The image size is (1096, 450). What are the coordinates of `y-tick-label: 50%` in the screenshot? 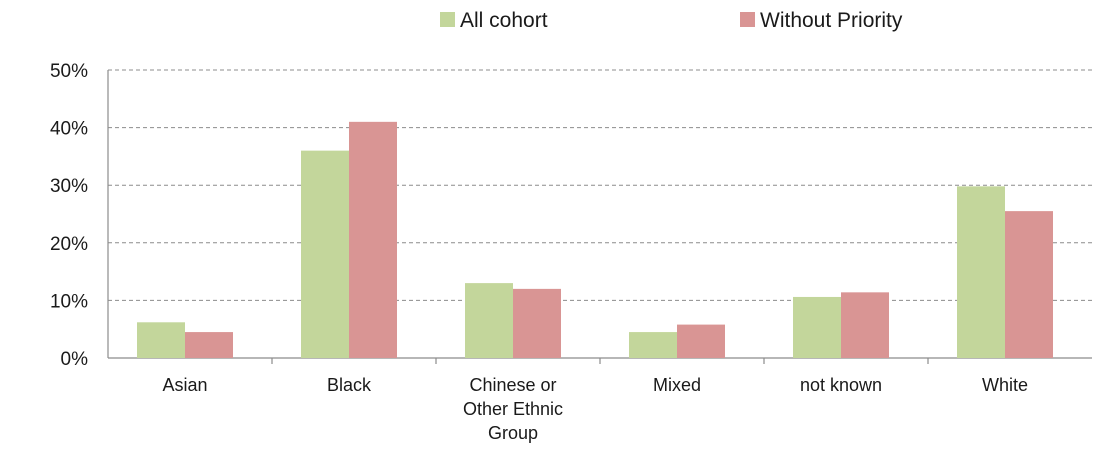 It's located at (69, 71).